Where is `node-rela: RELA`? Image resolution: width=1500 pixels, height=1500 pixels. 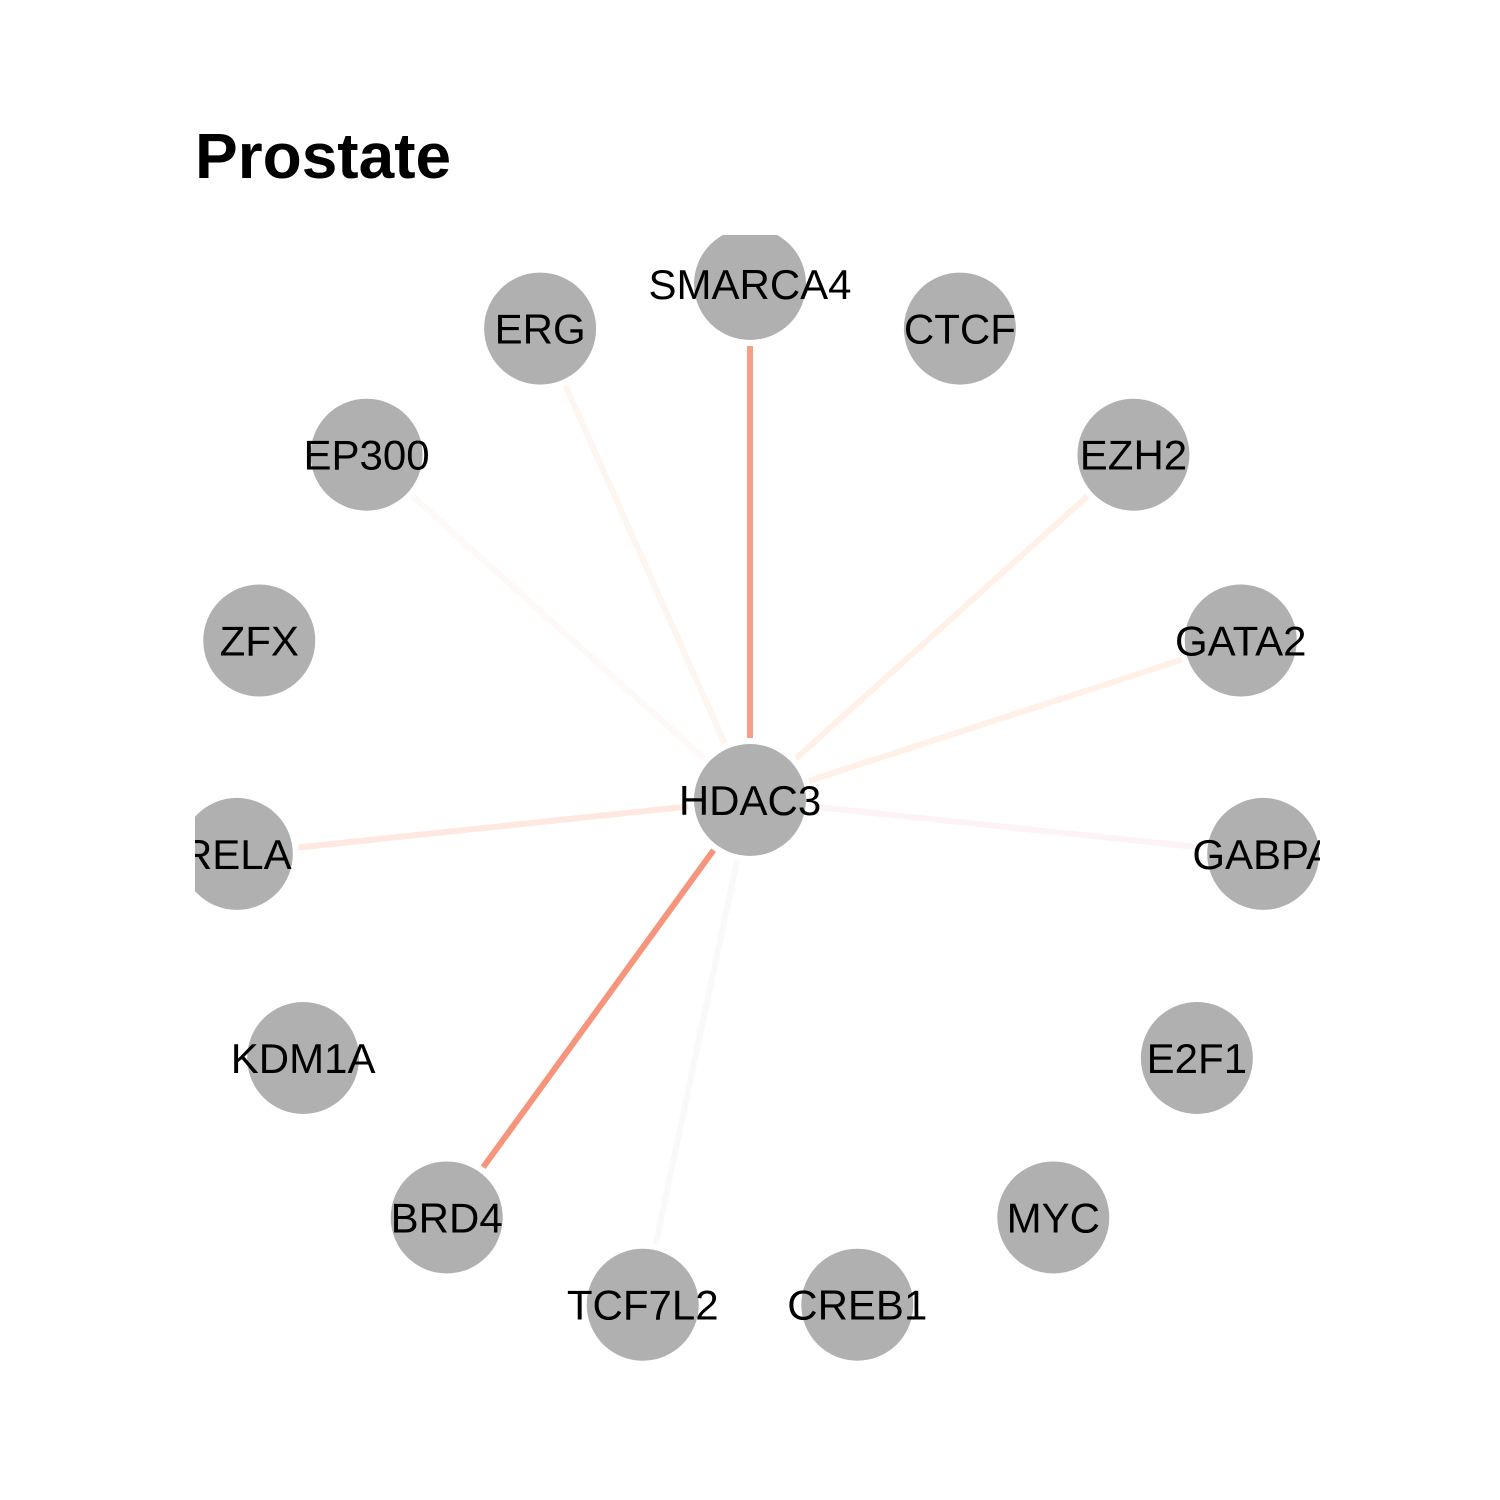
node-rela: RELA is located at coordinates (237, 854).